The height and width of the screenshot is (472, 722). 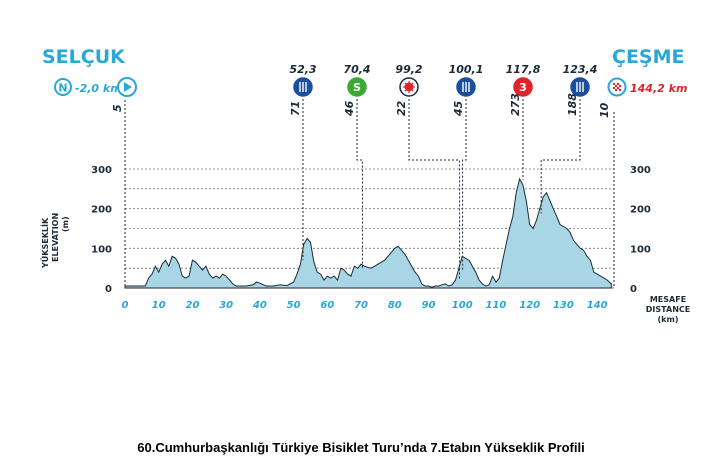 I want to click on marker-km-label: 123,4, so click(x=580, y=69).